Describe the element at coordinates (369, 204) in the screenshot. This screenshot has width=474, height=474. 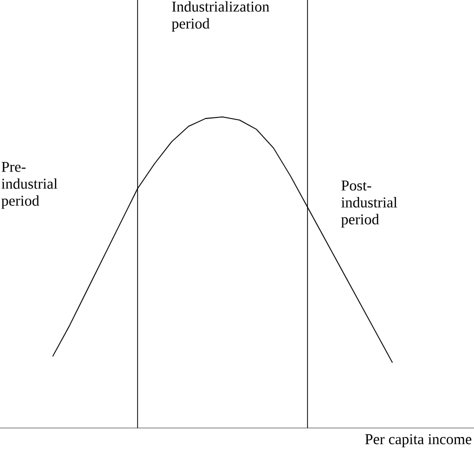
I see `annotation: Post-industrial period` at that location.